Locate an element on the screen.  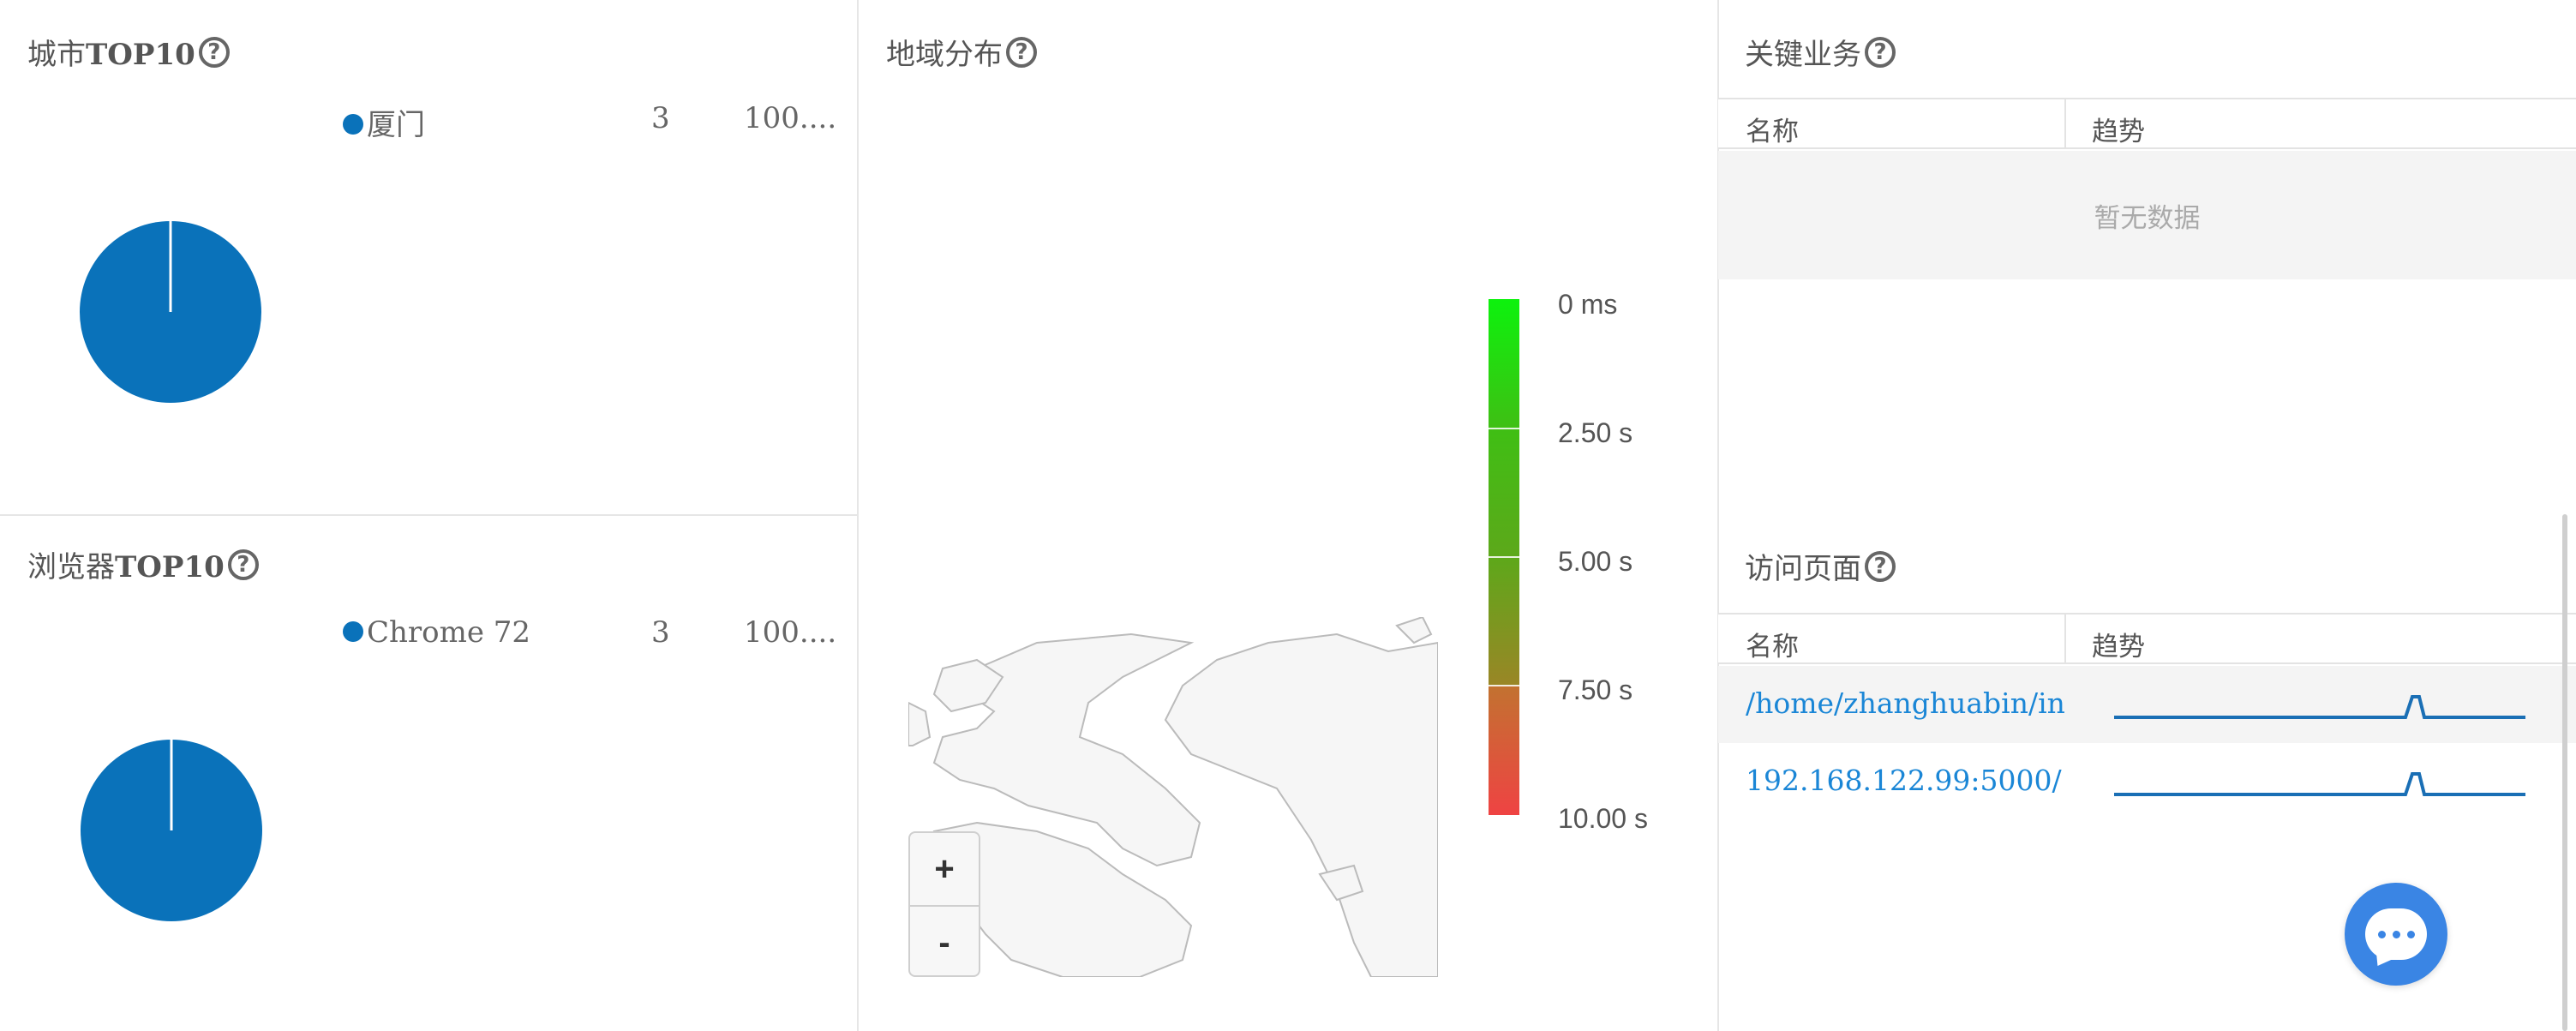
table-row: 192.168.122.99:5000/ is located at coordinates (2147, 781).